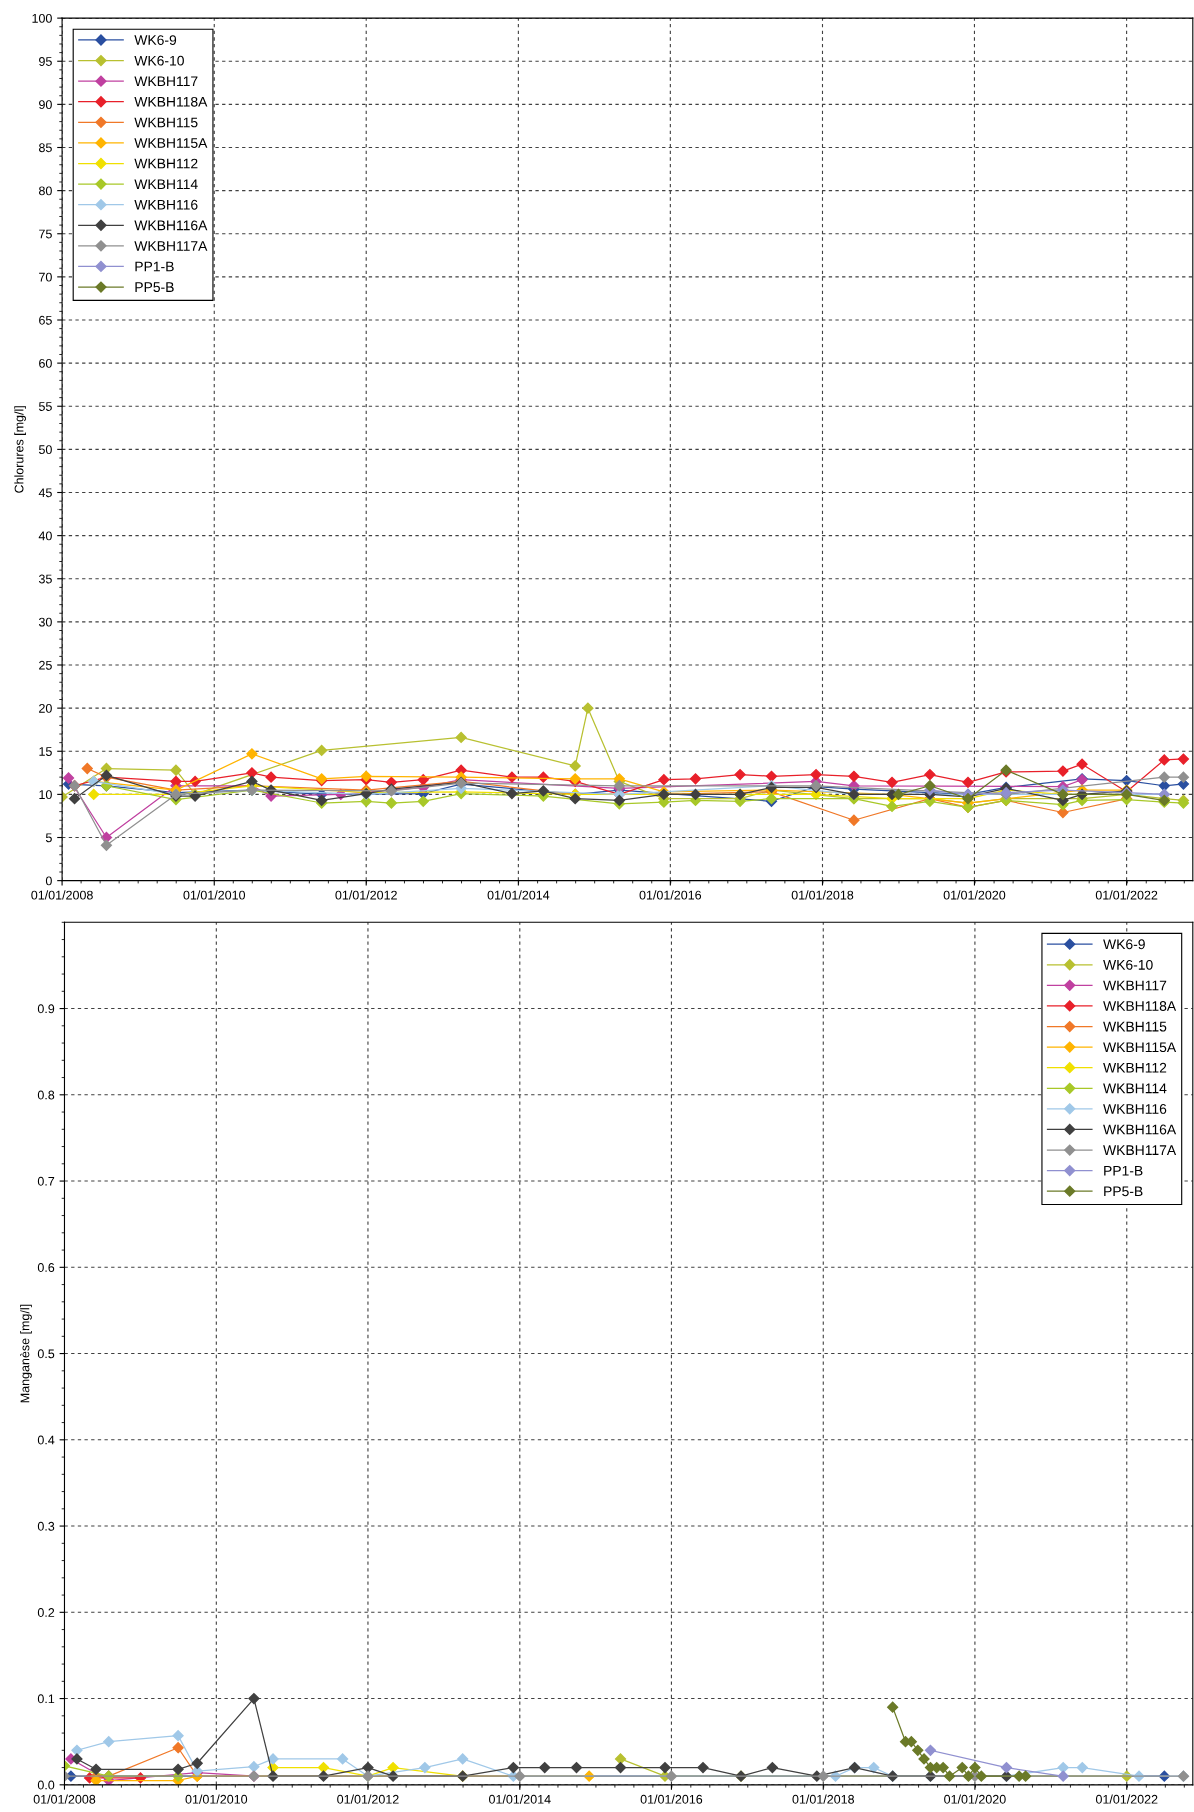 This screenshot has height=1812, width=1194. I want to click on y-tick-label: 10, so click(45, 795).